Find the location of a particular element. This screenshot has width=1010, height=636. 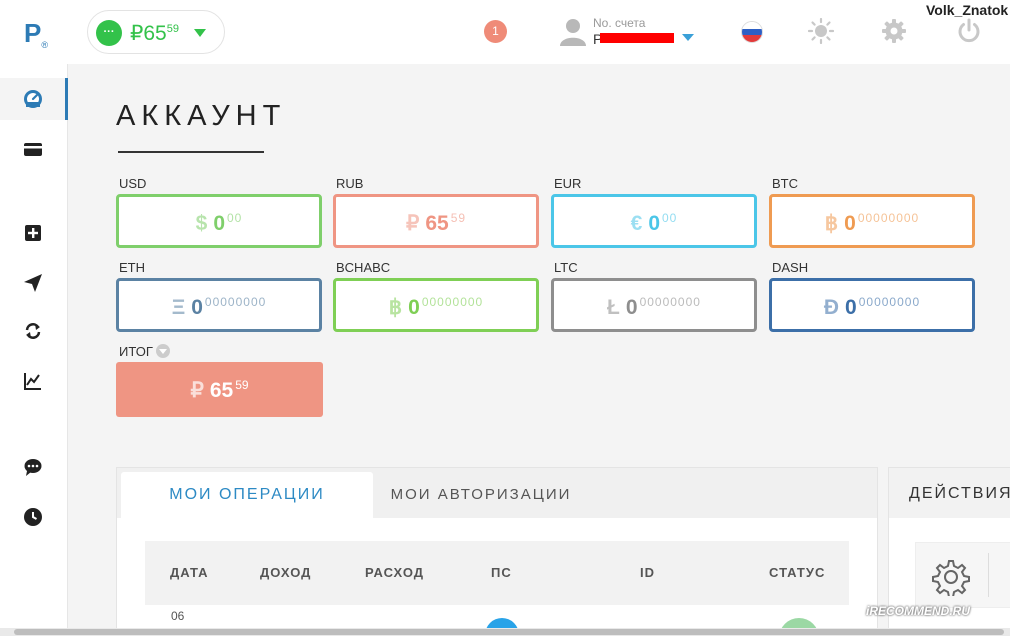

total-balance-value: ₽65 59 is located at coordinates (219, 390).